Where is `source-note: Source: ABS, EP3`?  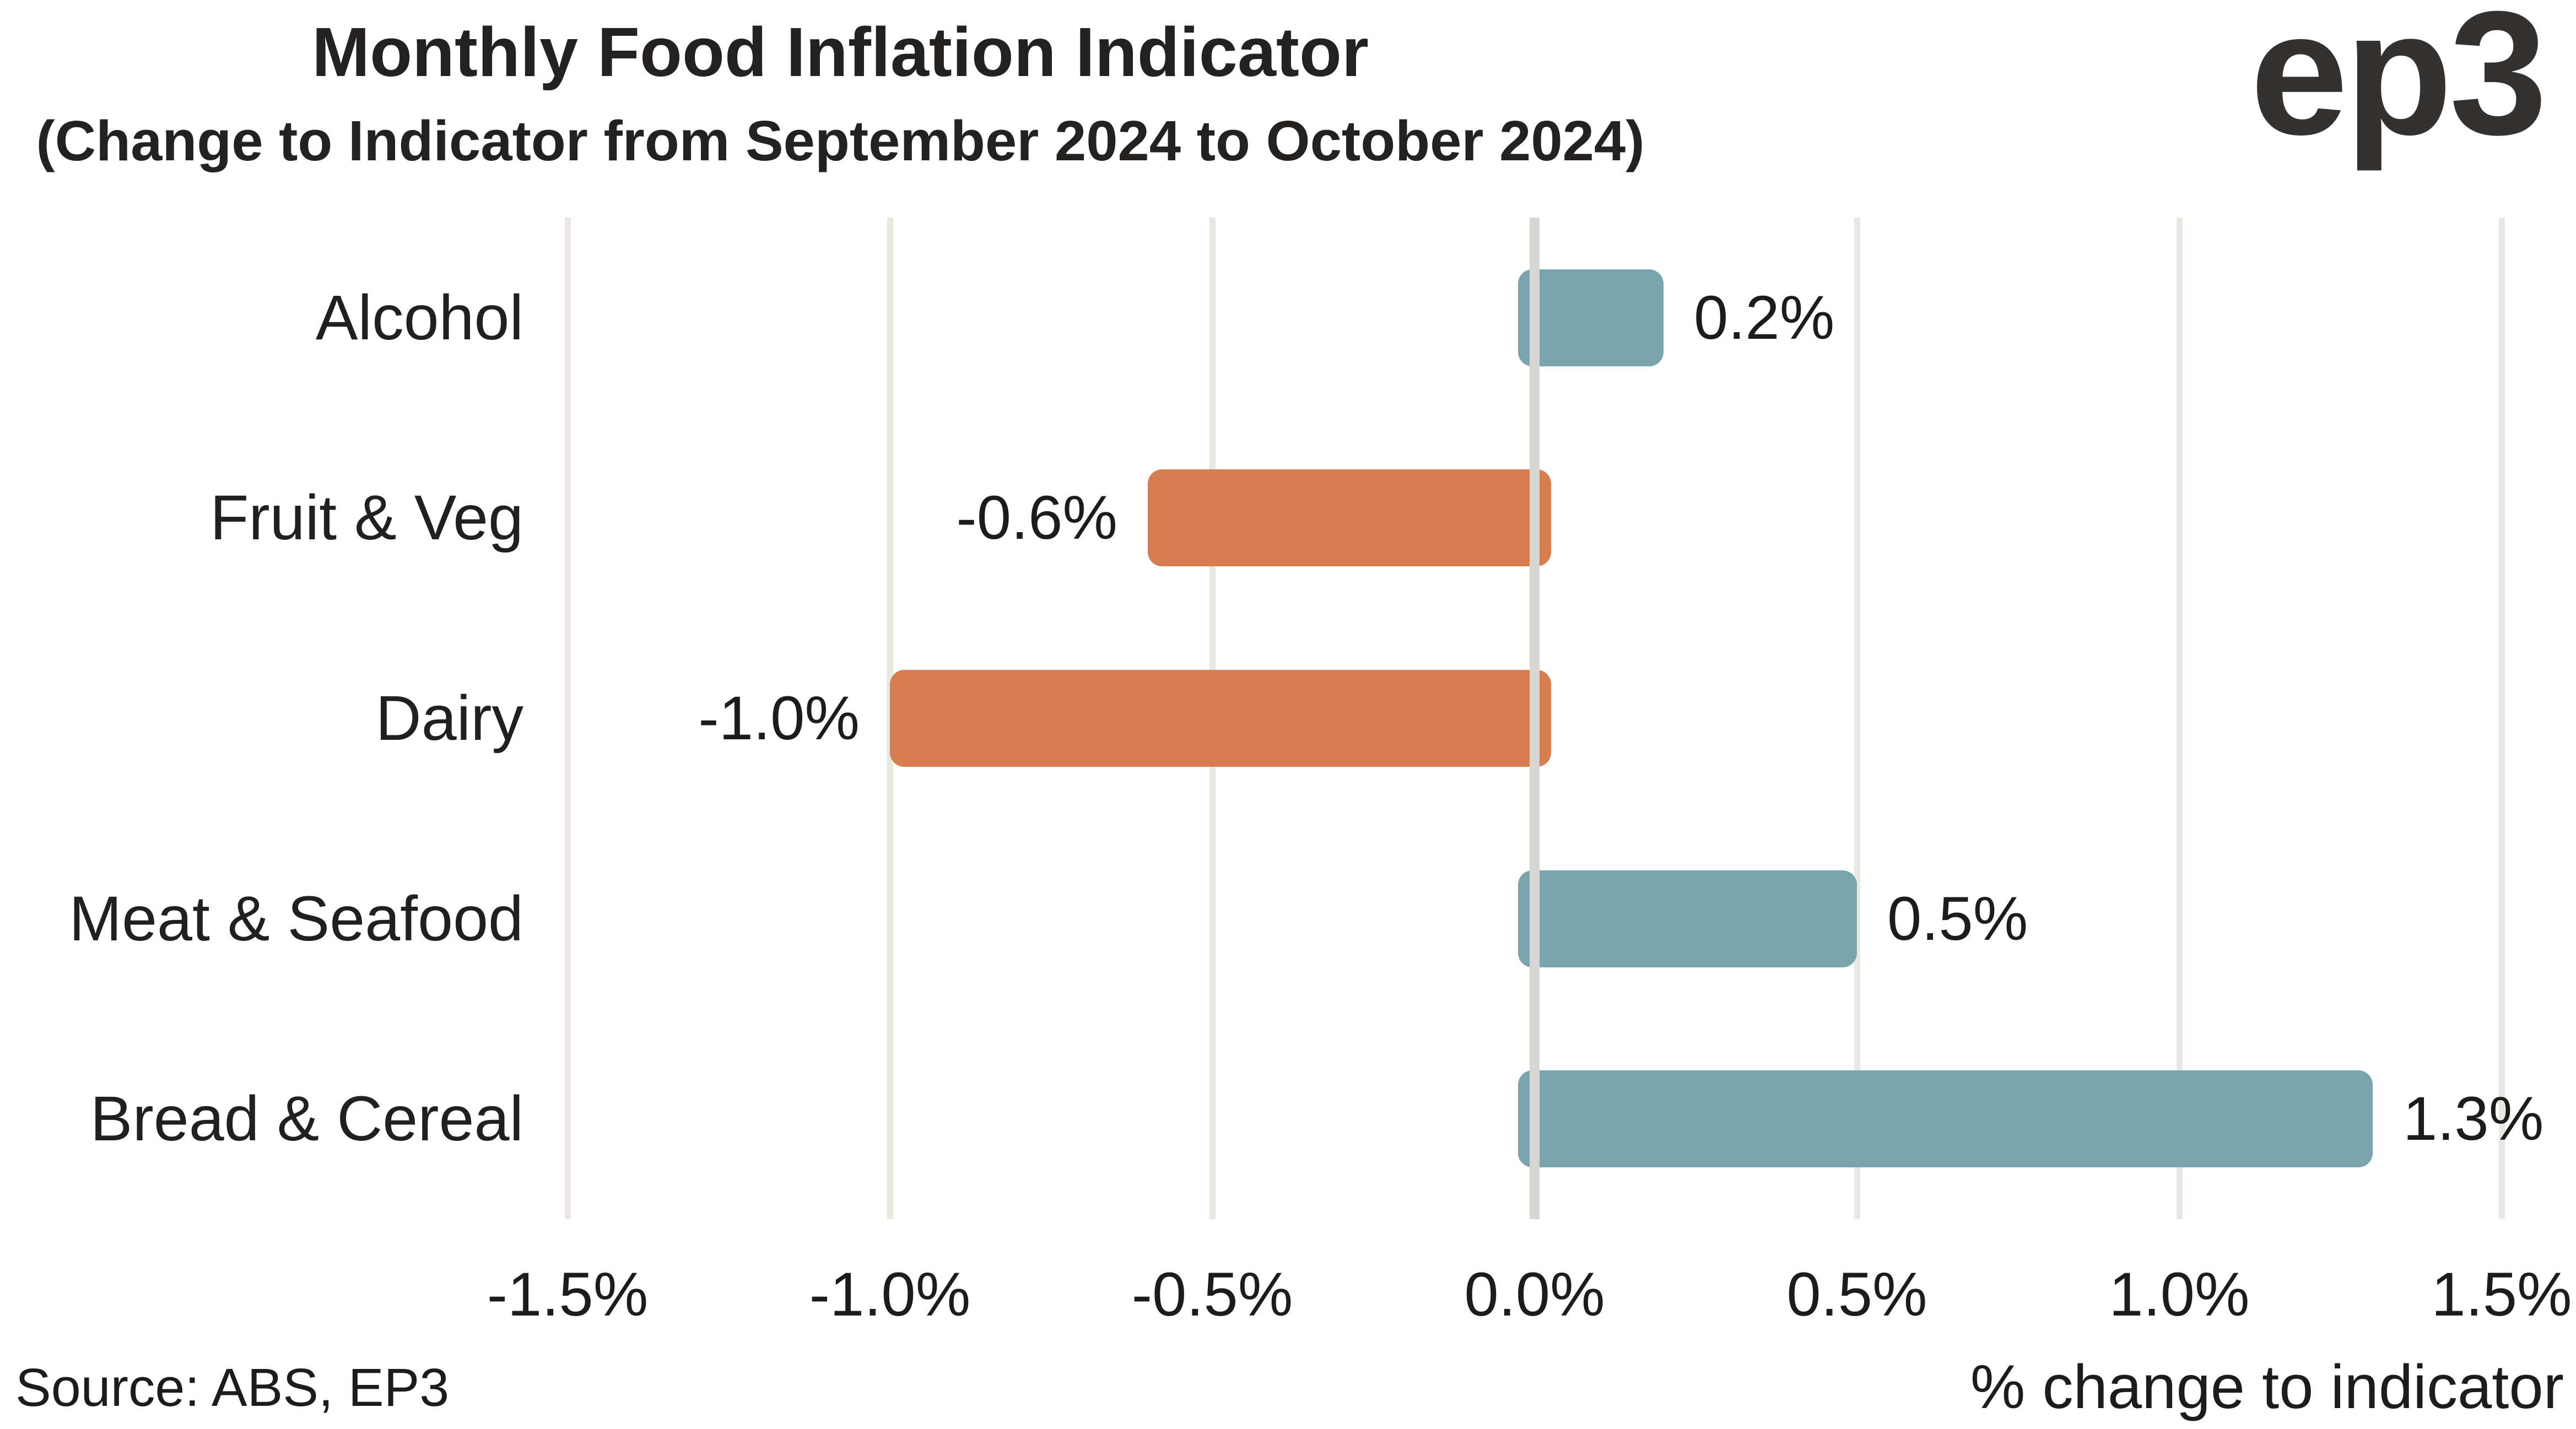 source-note: Source: ABS, EP3 is located at coordinates (232, 1387).